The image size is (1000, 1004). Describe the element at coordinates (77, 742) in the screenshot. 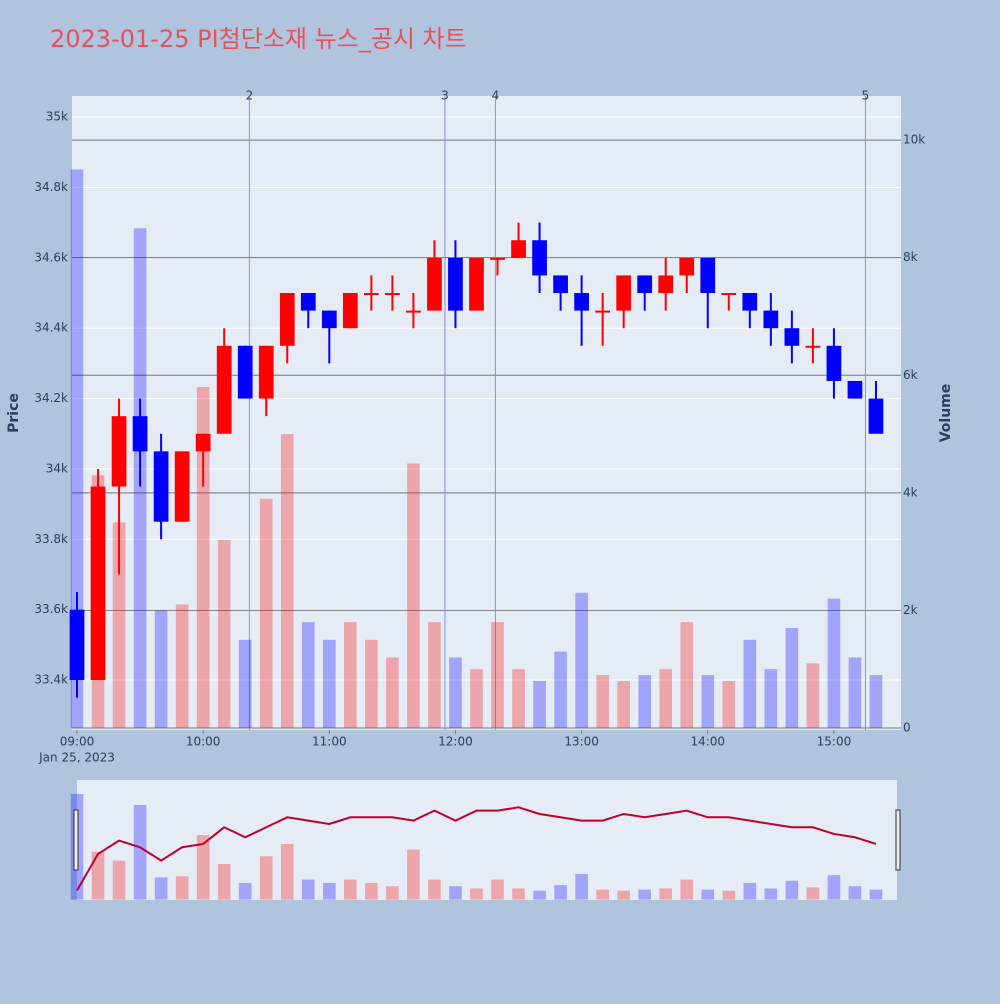

I see `x-tick-label: 09:00` at that location.